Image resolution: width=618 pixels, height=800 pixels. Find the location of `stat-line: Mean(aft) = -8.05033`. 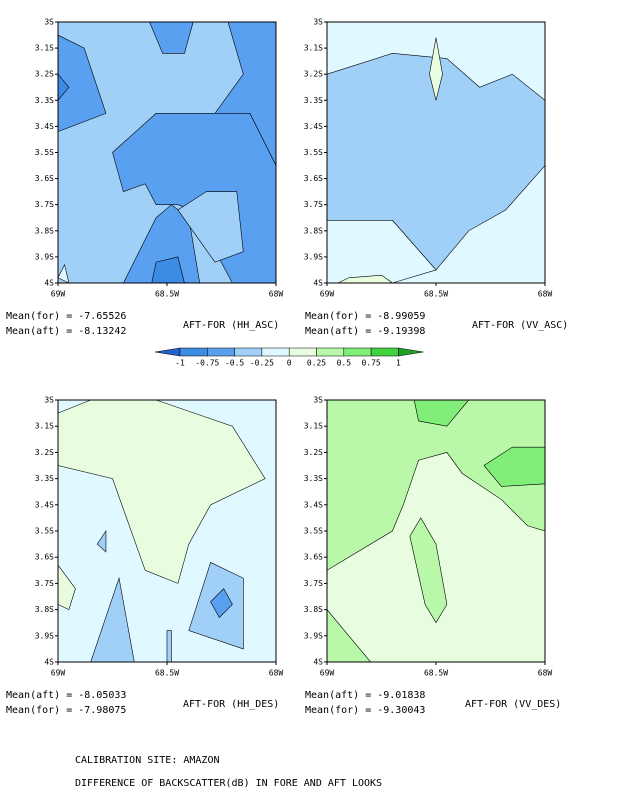

stat-line: Mean(aft) = -8.05033 is located at coordinates (66, 695).